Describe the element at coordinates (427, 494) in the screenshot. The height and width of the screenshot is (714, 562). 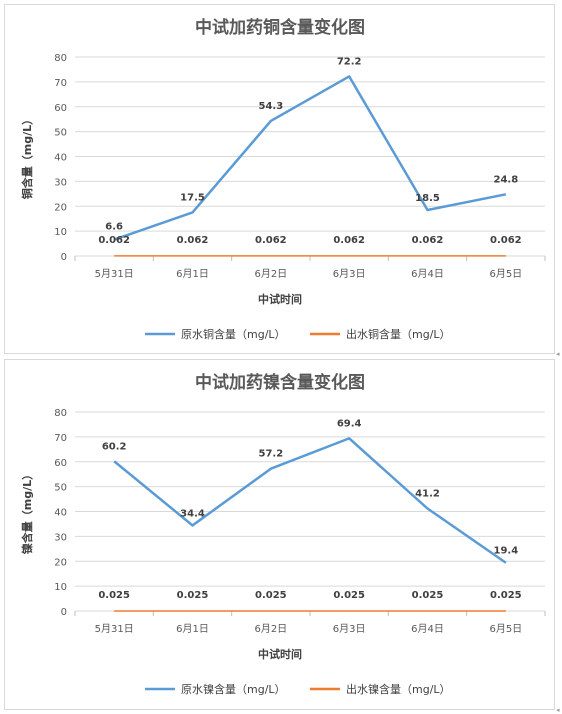
I see `data-label: 41.2` at that location.